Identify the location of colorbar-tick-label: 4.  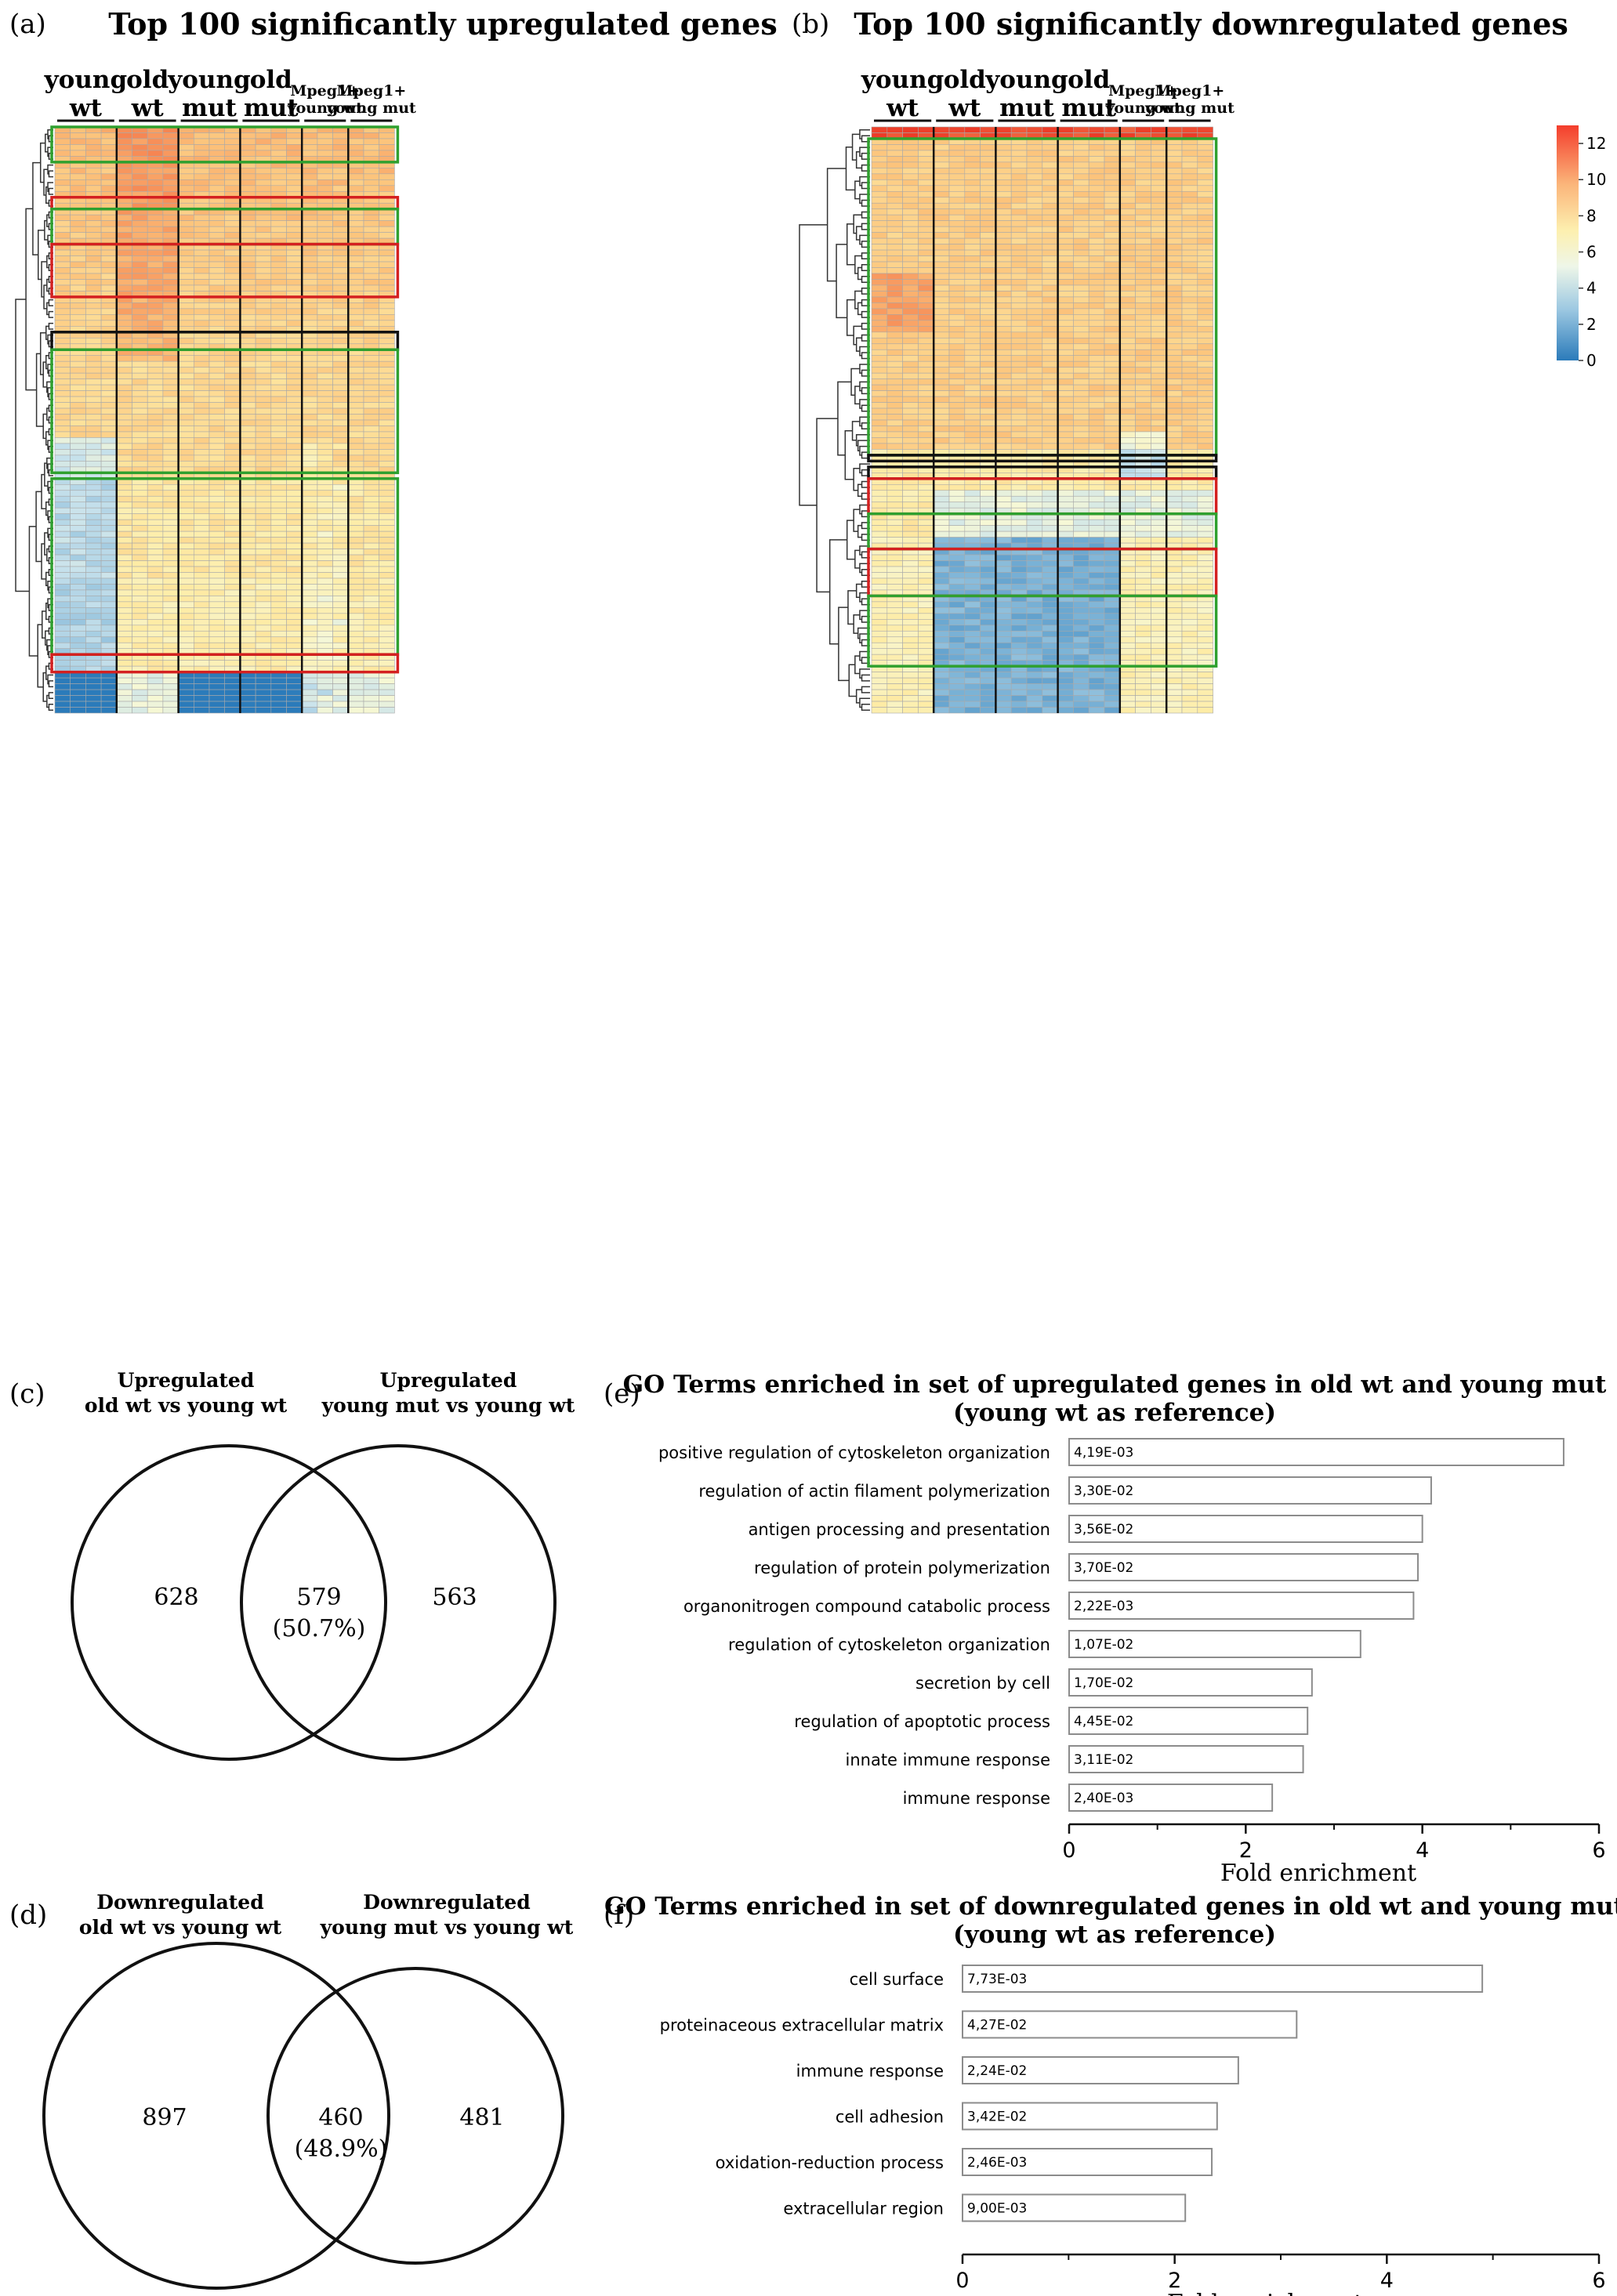
(1591, 288).